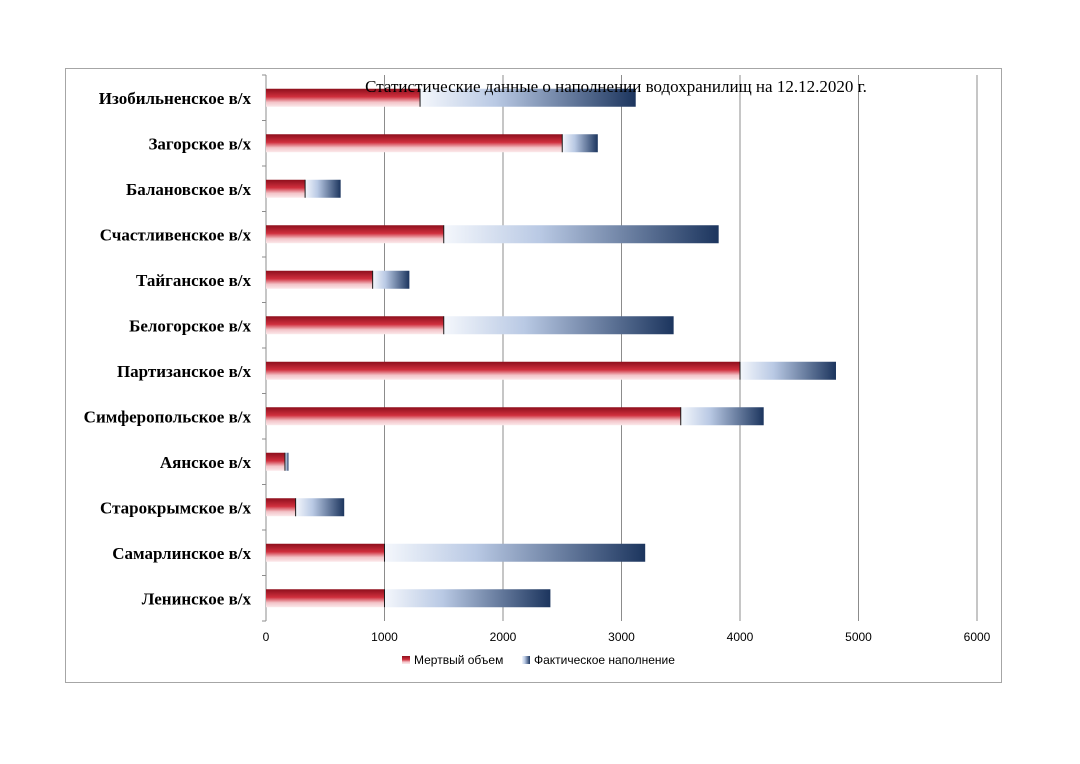 Image resolution: width=1080 pixels, height=764 pixels. Describe the element at coordinates (526, 660) in the screenshot. I see `legend-swatch-actual-filling` at that location.